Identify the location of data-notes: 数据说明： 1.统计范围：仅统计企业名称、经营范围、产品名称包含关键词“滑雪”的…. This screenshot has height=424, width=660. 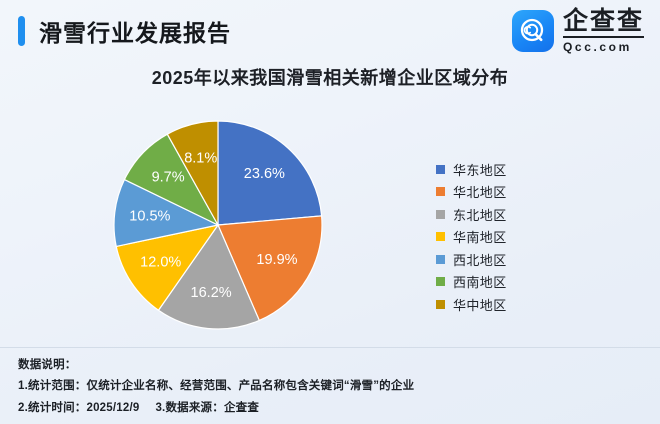
(330, 386).